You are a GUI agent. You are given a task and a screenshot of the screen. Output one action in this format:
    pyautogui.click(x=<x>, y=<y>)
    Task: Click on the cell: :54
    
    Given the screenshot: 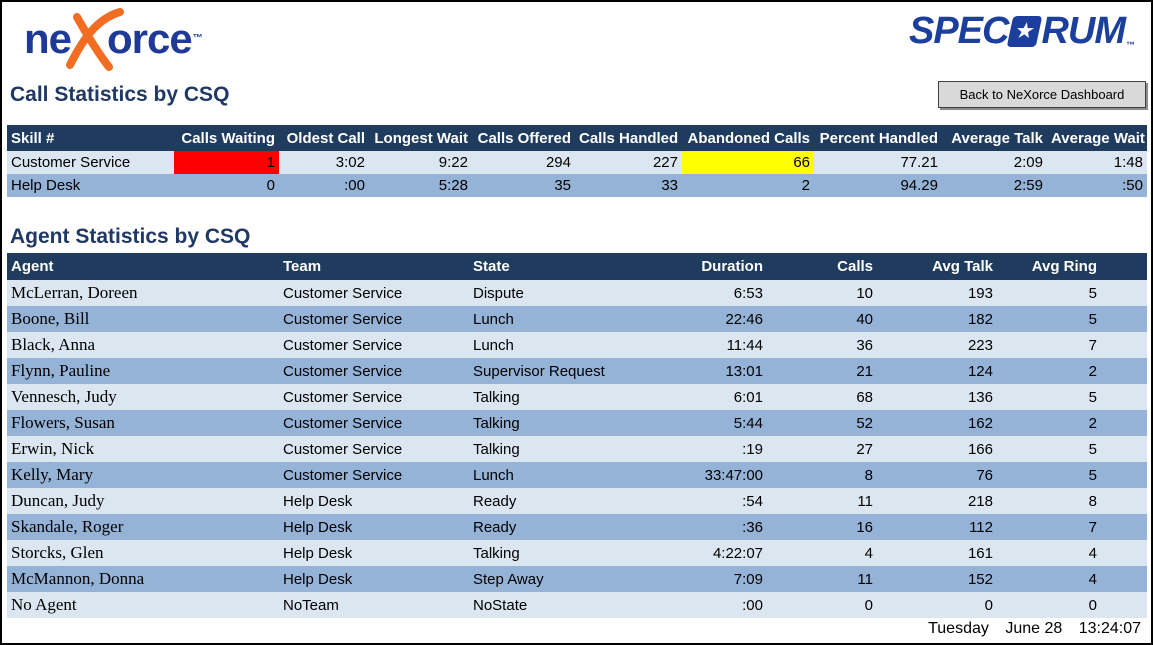 What is the action you would take?
    pyautogui.click(x=752, y=501)
    